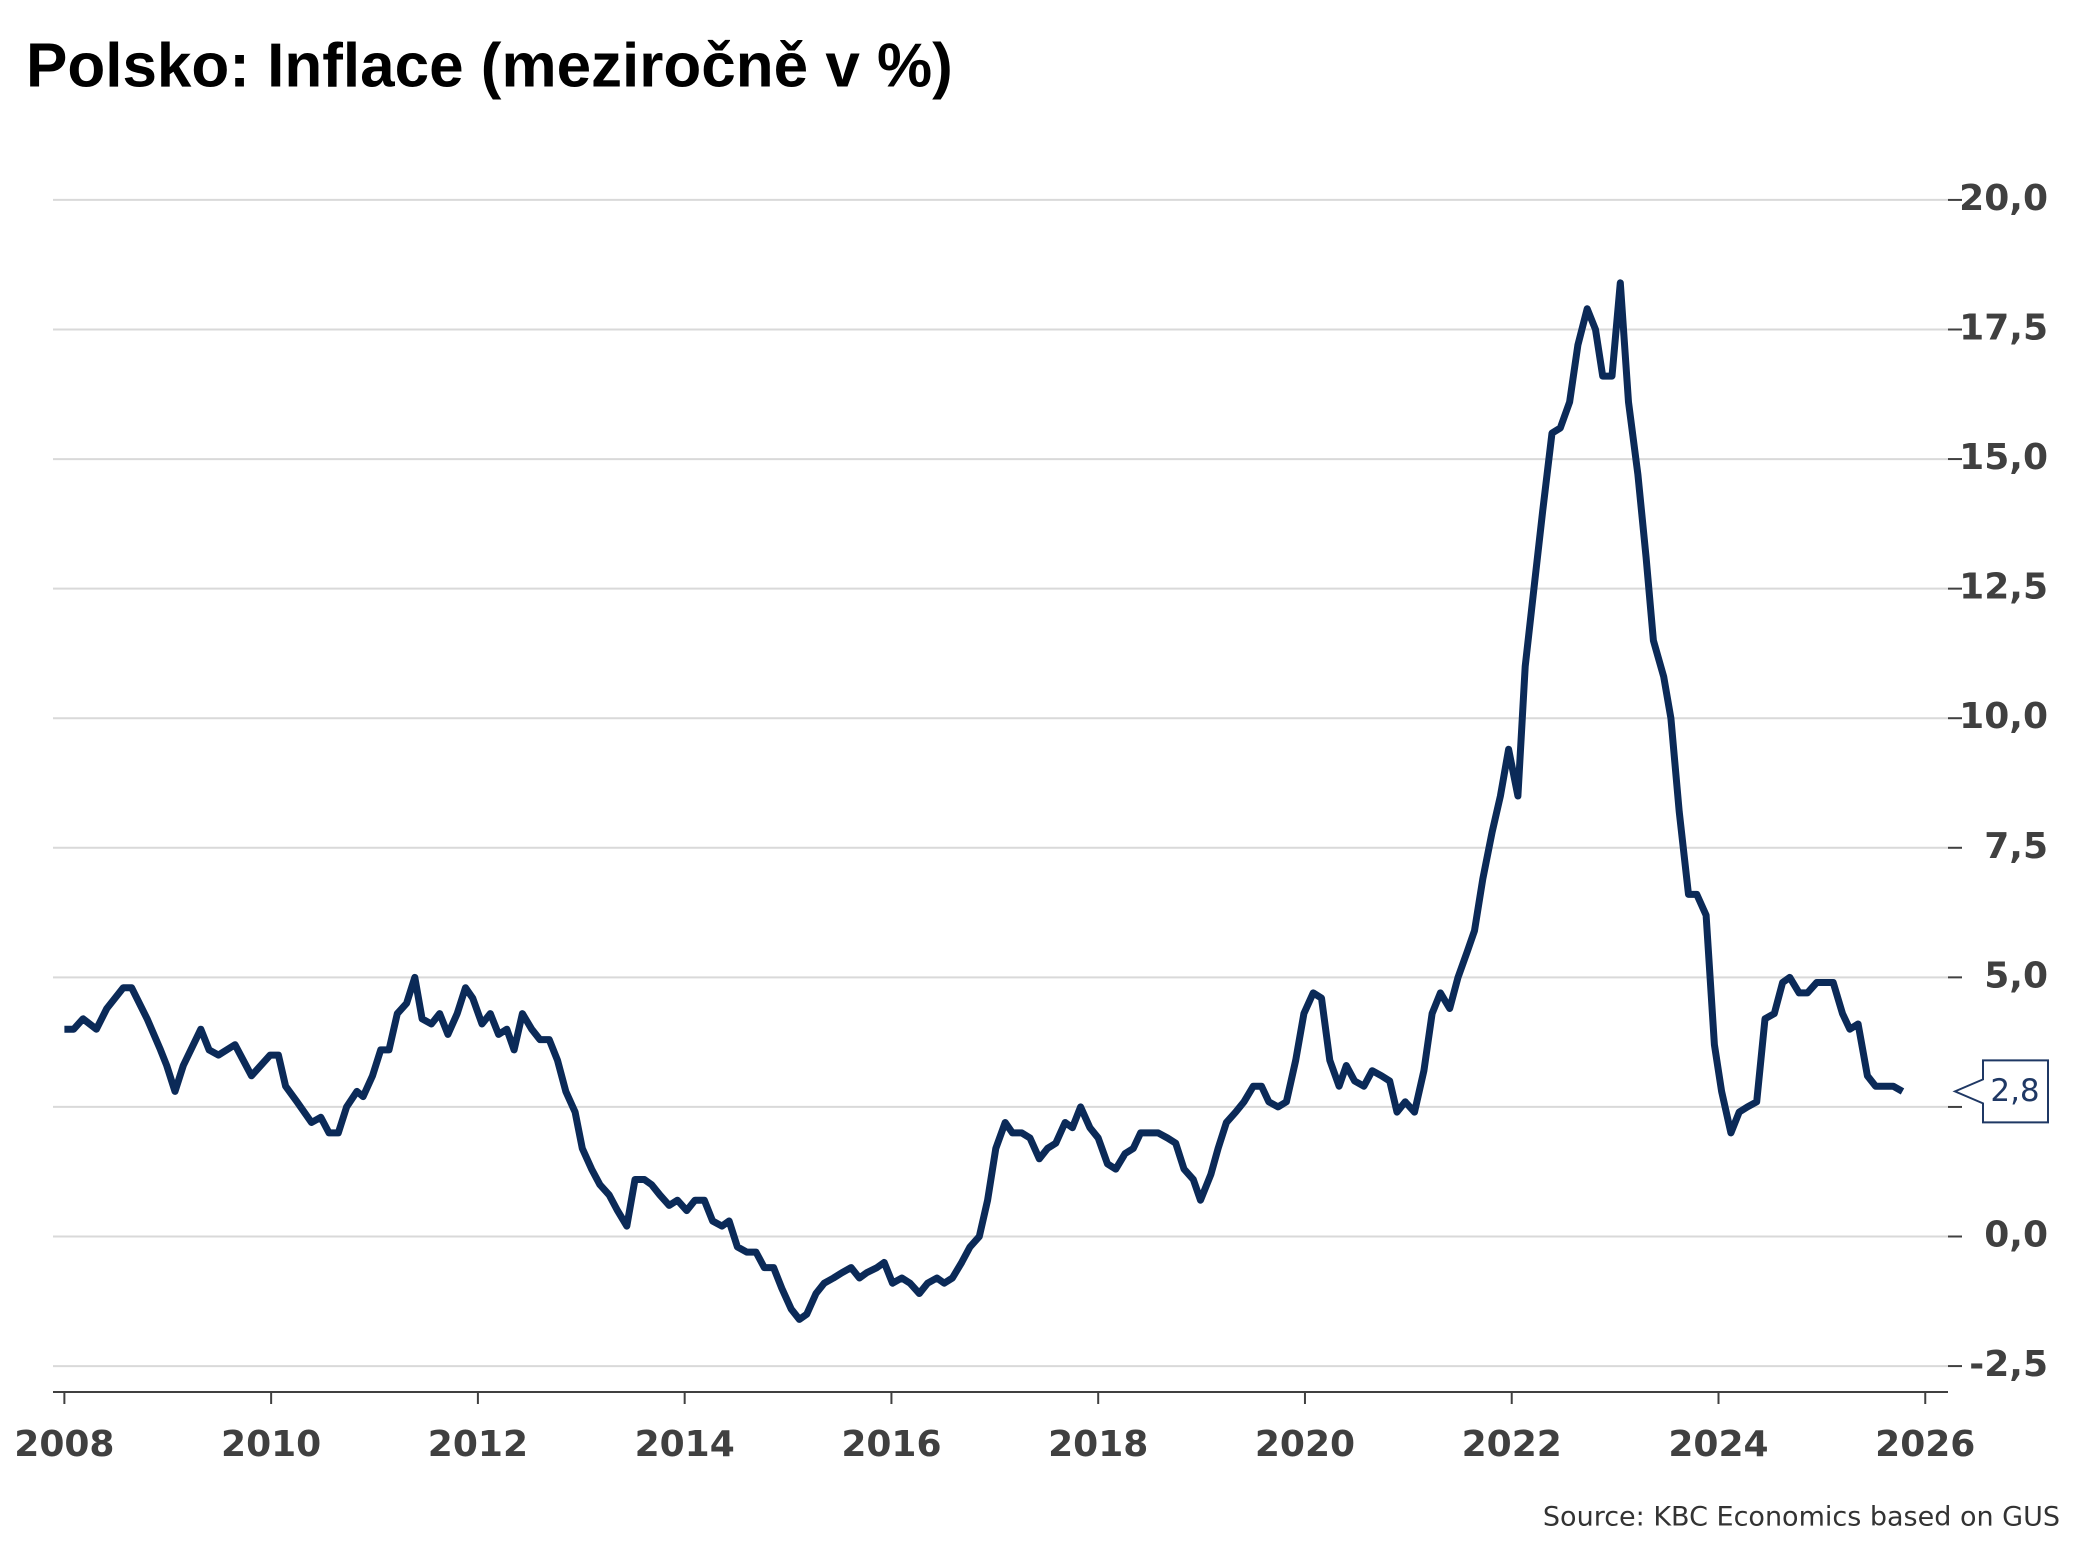 The height and width of the screenshot is (1568, 2093). I want to click on source-note: Source: KBC Economics based on GUS, so click(1801, 1517).